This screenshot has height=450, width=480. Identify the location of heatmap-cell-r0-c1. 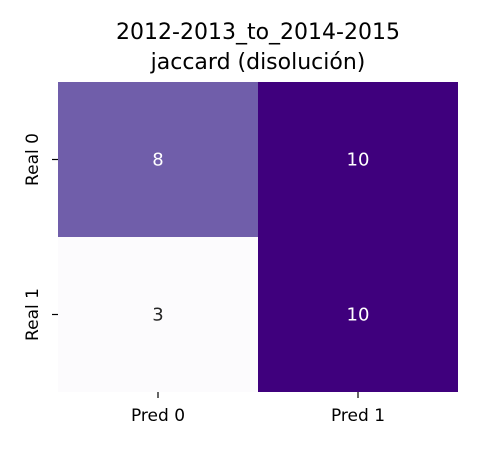
(358, 159).